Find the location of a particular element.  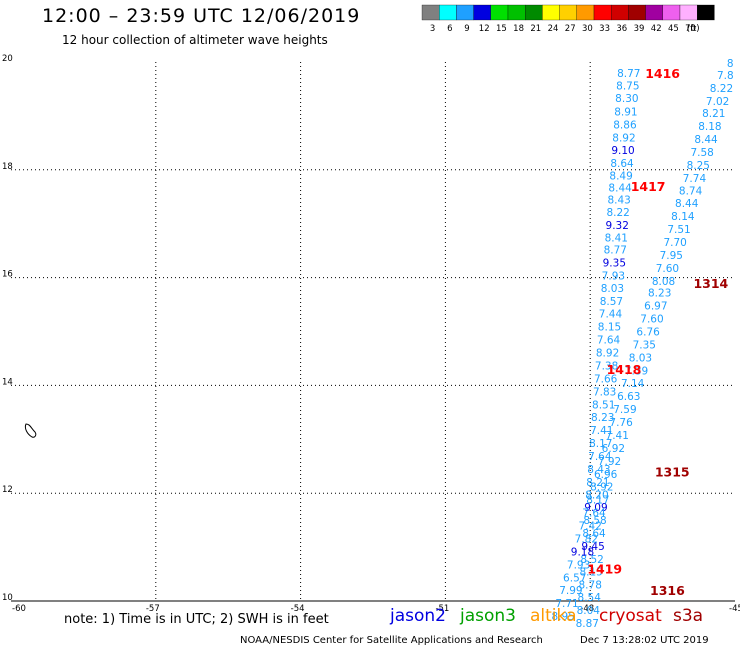

legend-bin-label: 18 is located at coordinates (518, 29).